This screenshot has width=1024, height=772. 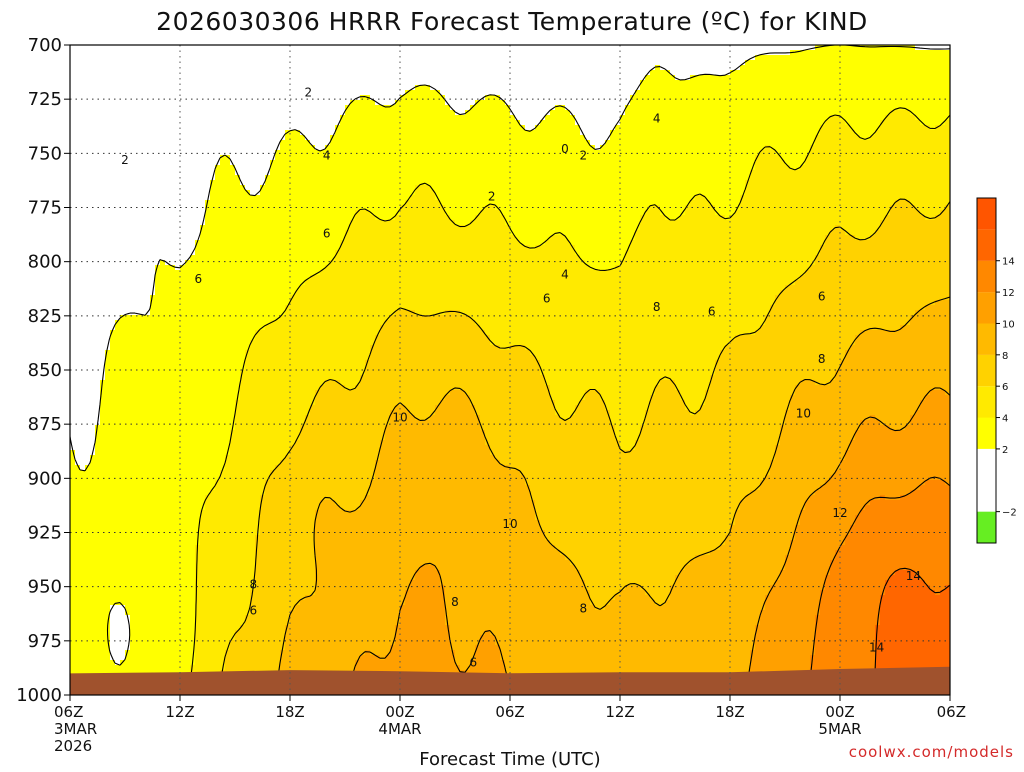 What do you see at coordinates (986, 276) in the screenshot?
I see `legend-swatch` at bounding box center [986, 276].